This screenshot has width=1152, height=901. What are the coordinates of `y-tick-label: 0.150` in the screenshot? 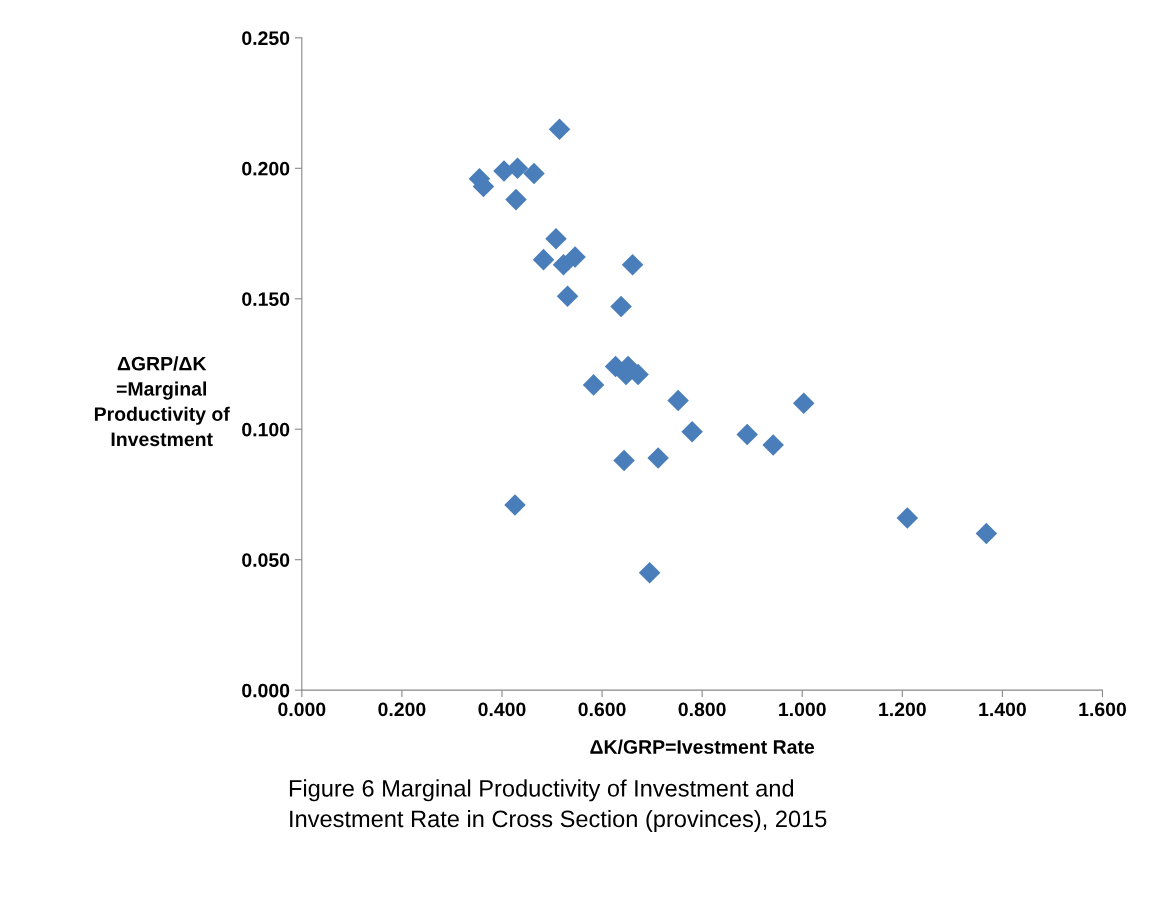 It's located at (266, 299).